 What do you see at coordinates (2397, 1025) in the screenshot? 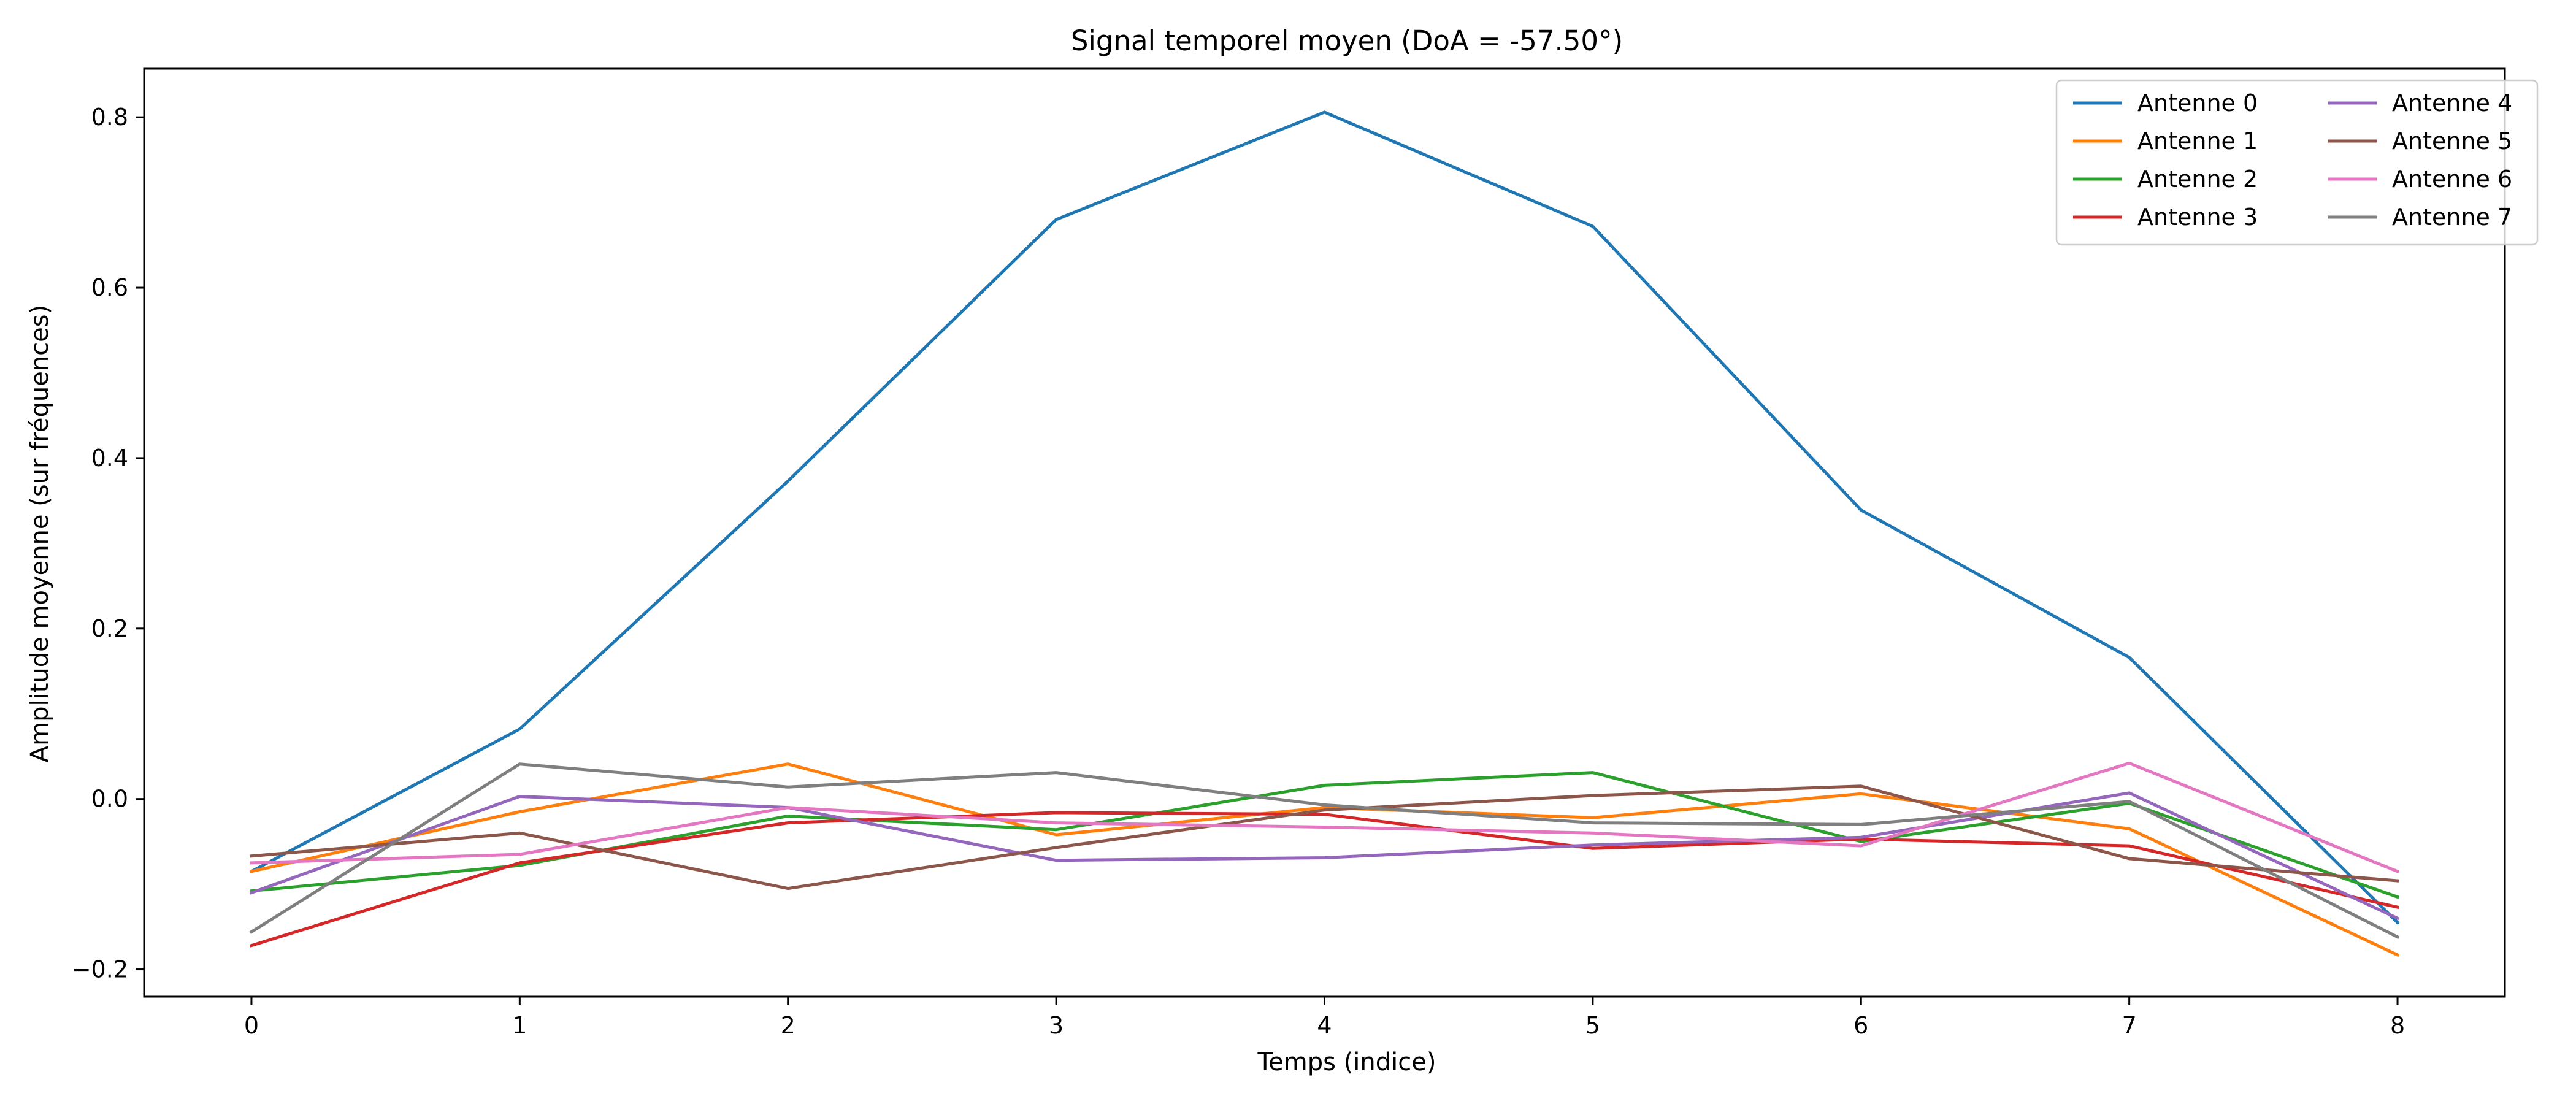
I see `x-tick-label: 8` at bounding box center [2397, 1025].